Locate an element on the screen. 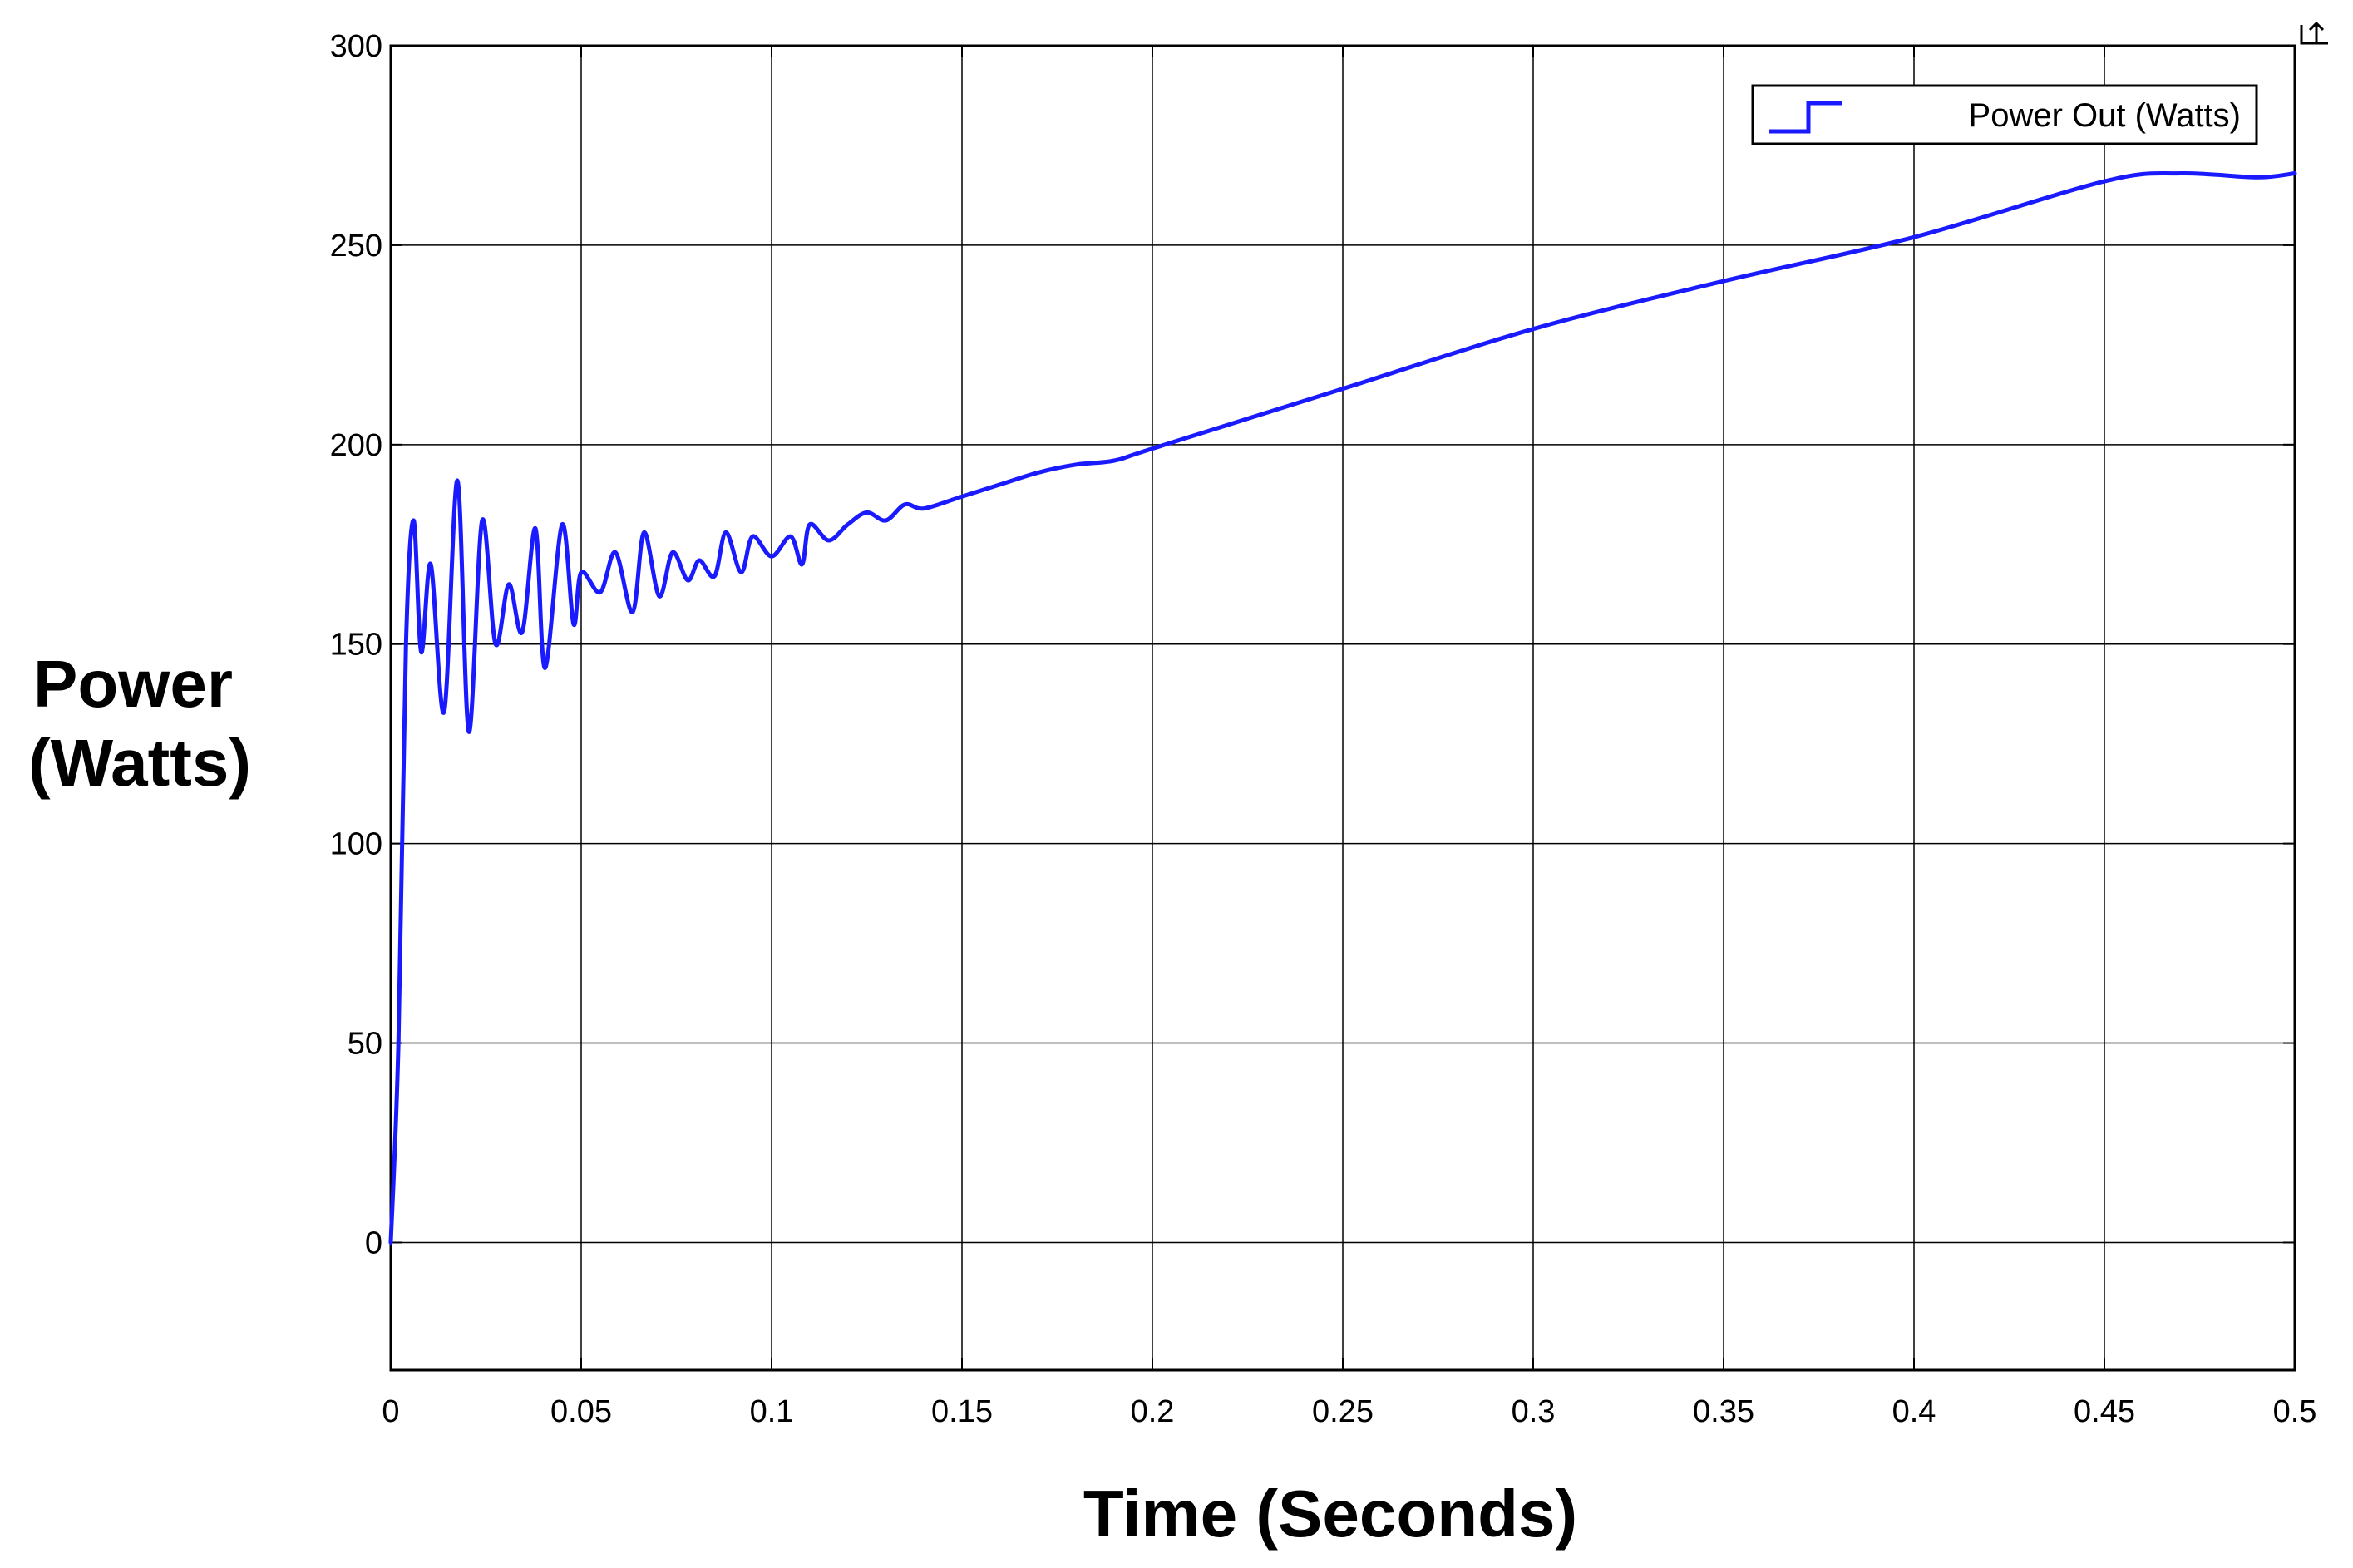 Image resolution: width=2353 pixels, height=1568 pixels. legend-swatch-step-icon is located at coordinates (1805, 118).